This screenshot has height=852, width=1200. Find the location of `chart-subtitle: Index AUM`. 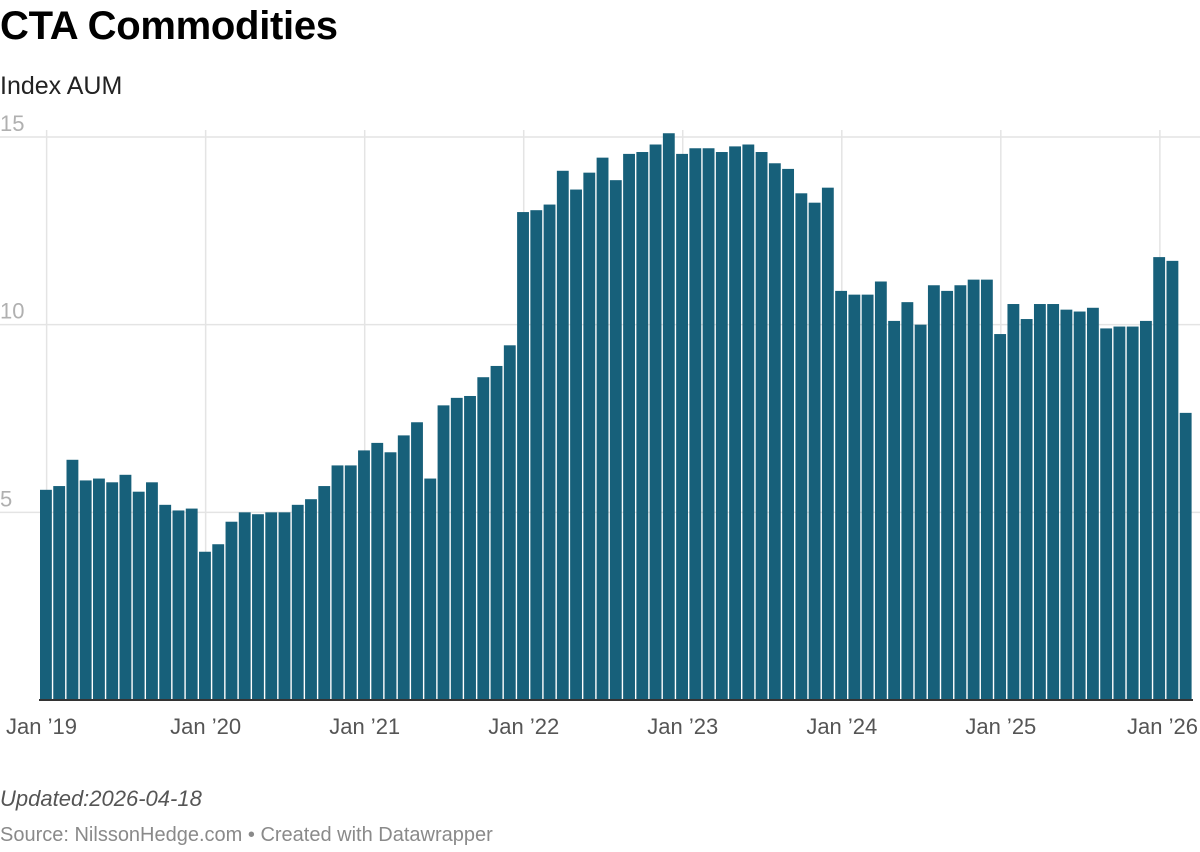

chart-subtitle: Index AUM is located at coordinates (61, 86).